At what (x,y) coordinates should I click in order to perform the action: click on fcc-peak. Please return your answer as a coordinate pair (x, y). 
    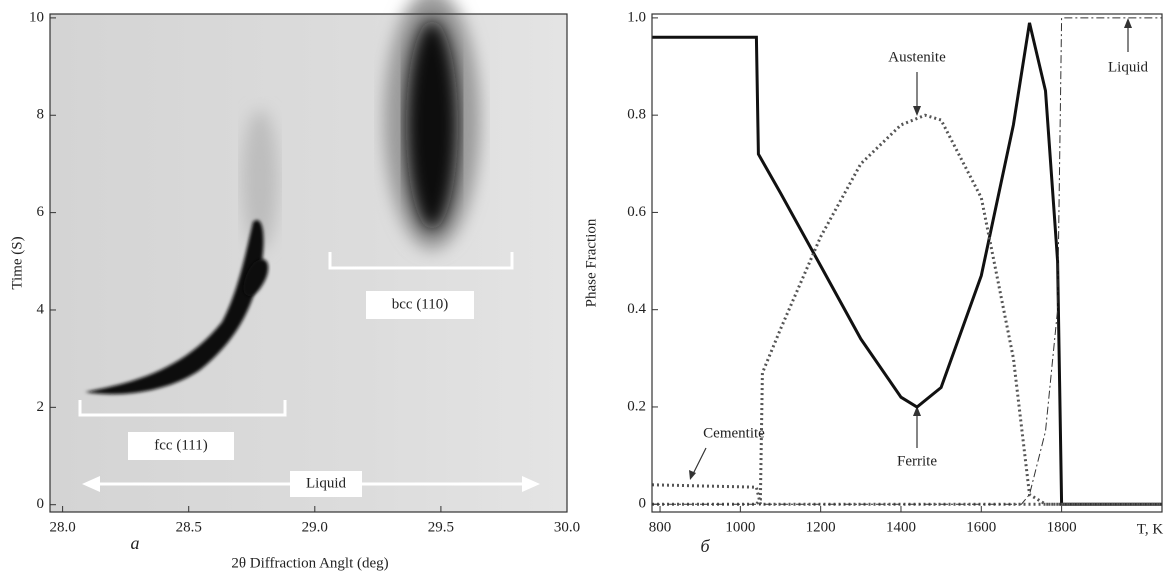
    Looking at the image, I should click on (174, 307).